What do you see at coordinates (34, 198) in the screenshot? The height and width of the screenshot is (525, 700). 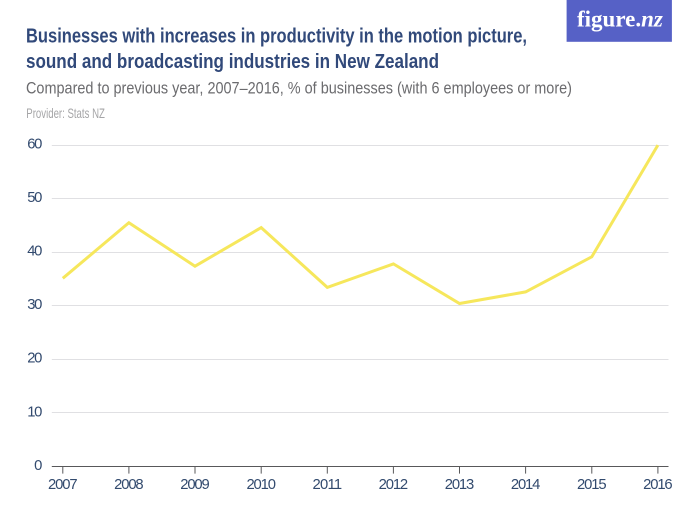 I see `svg-text: 50` at bounding box center [34, 198].